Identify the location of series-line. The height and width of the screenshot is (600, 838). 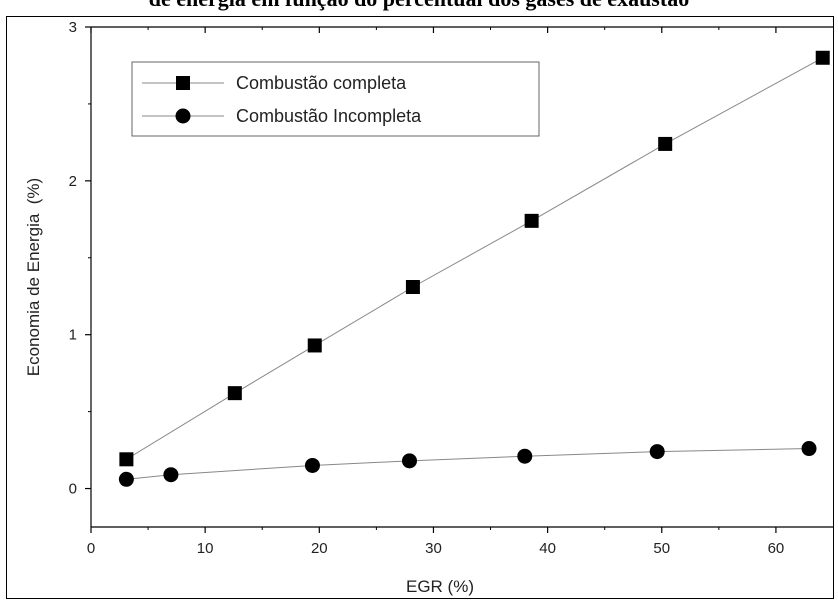
(468, 464).